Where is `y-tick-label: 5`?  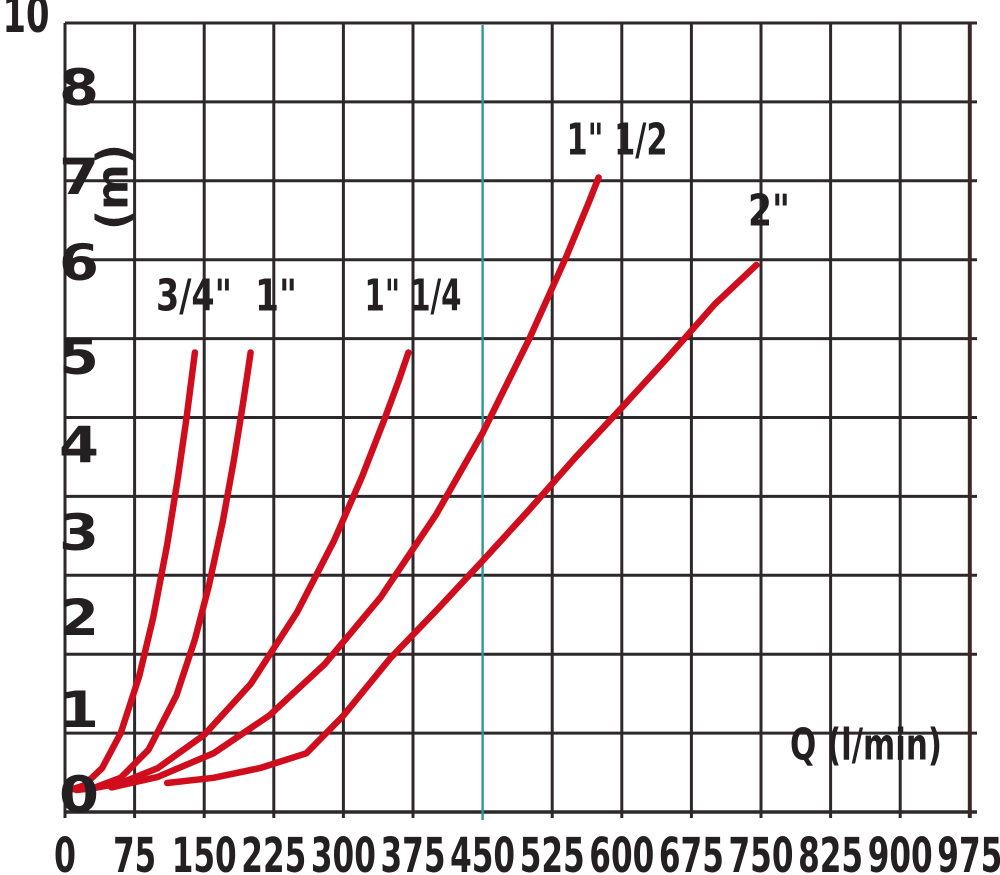 y-tick-label: 5 is located at coordinates (79, 357).